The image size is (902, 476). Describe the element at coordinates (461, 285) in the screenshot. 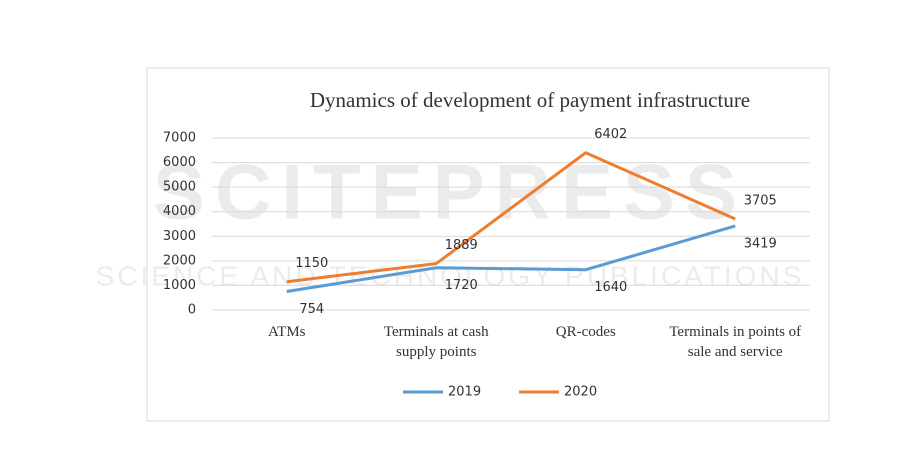

I see `data-label: 1720` at that location.